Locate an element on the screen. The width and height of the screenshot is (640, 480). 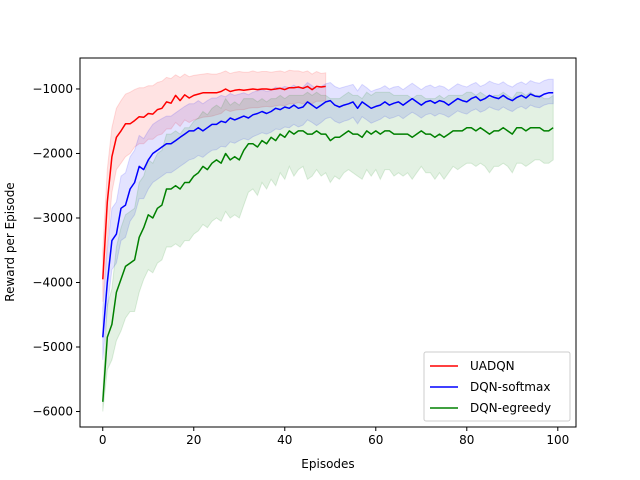
x-tick-label: 40 is located at coordinates (284, 440).